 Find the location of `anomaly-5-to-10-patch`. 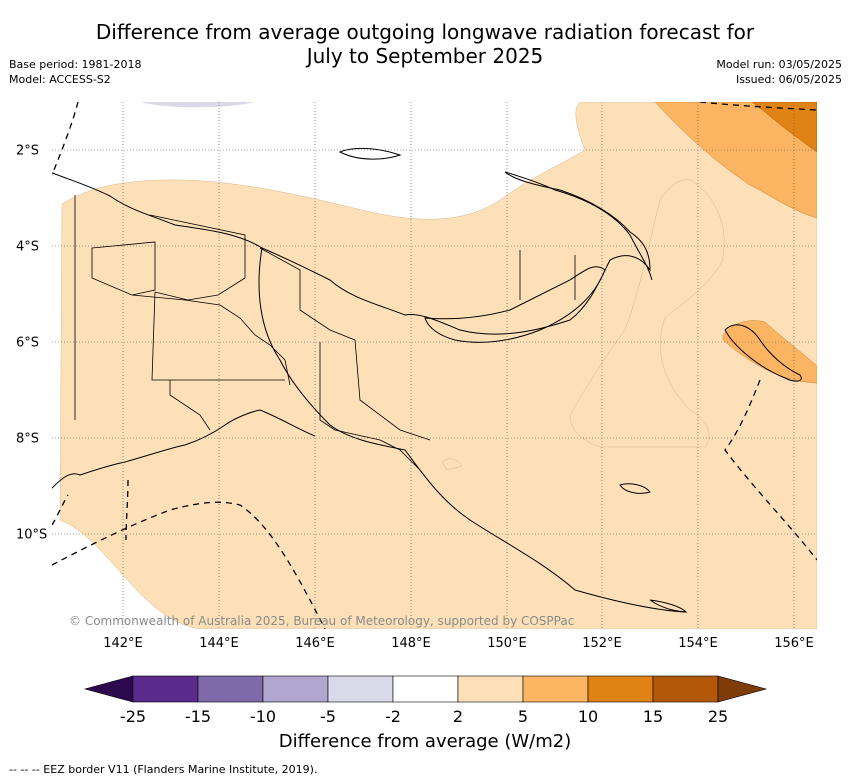

anomaly-5-to-10-patch is located at coordinates (769, 352).